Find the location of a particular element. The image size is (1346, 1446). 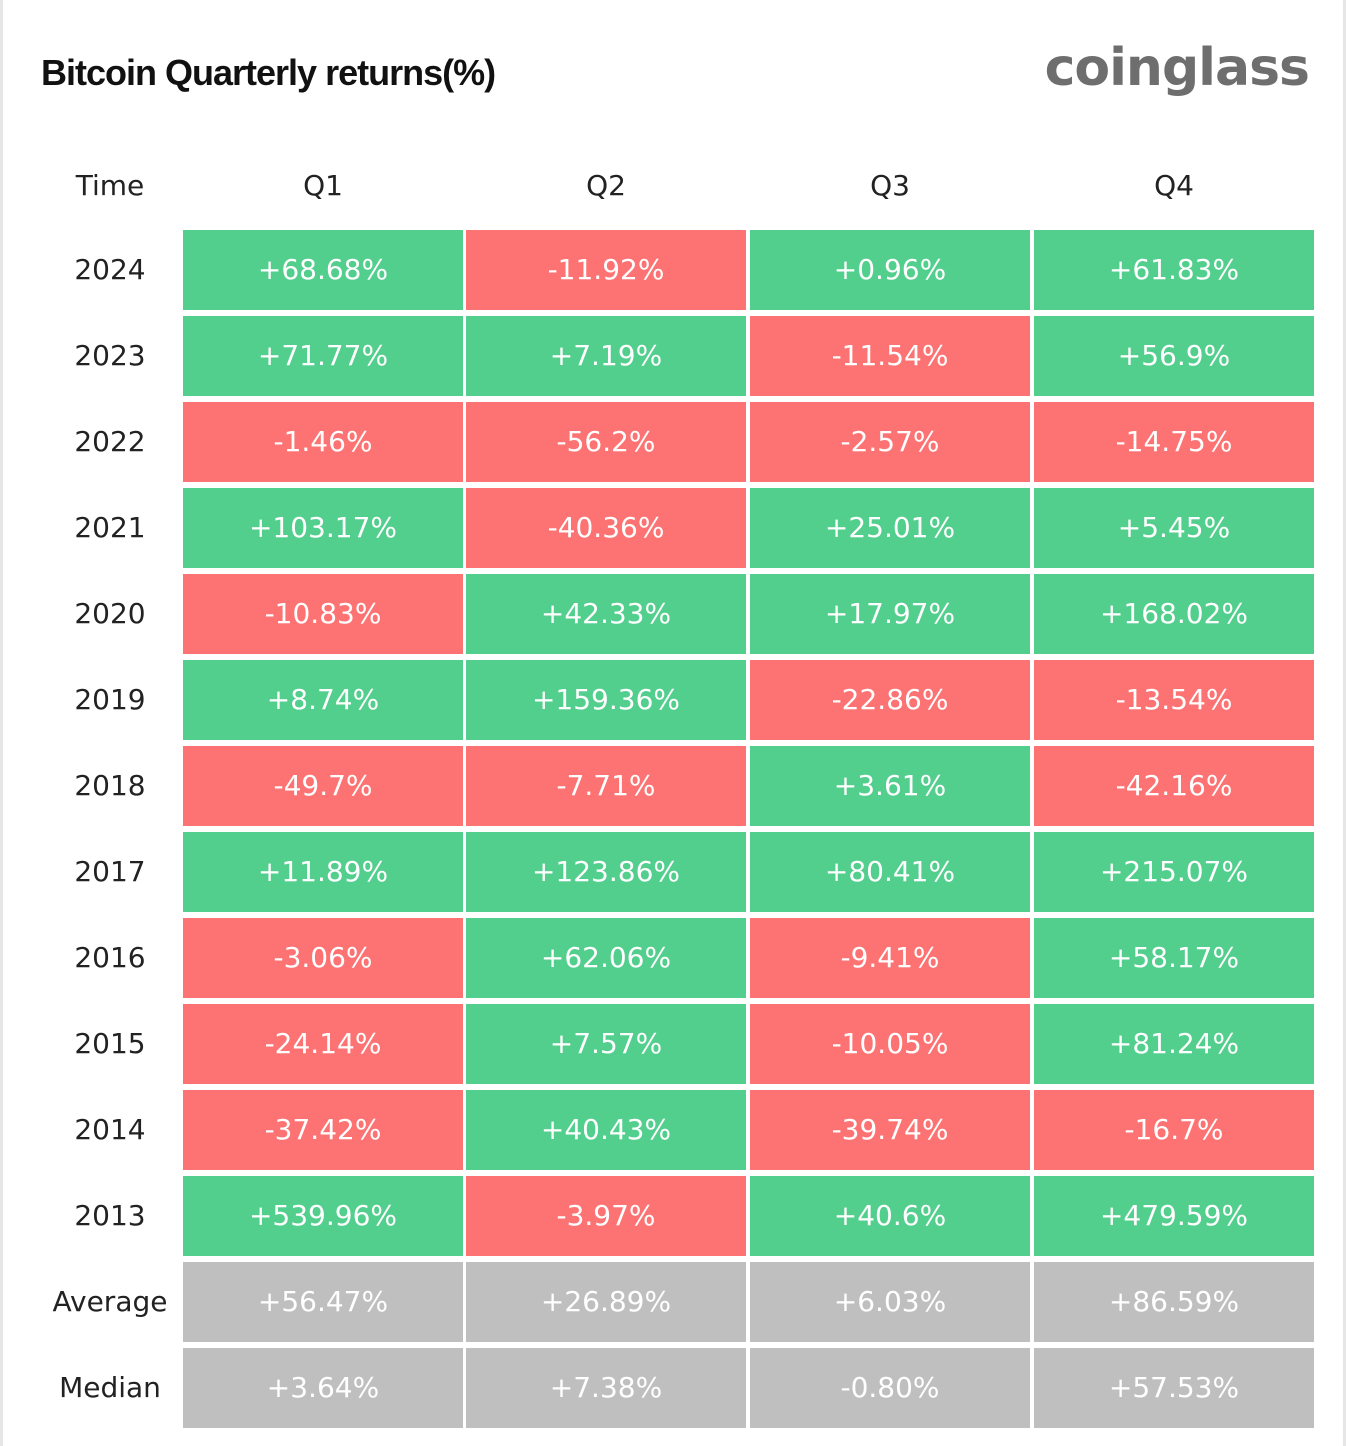

cell-2013-q3: +40.6% is located at coordinates (890, 1216).